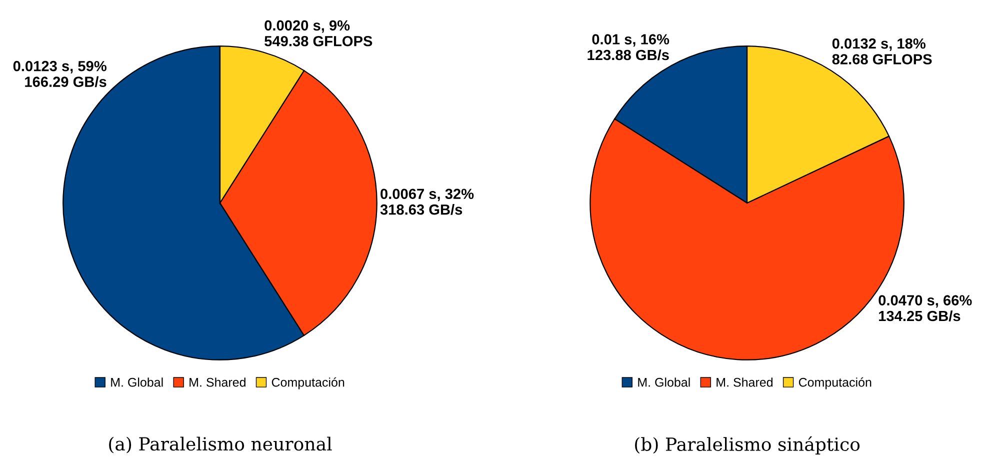 The width and height of the screenshot is (995, 464). Describe the element at coordinates (427, 201) in the screenshot. I see `data-label: 0.0067 s, 32% 318.63 GB/s` at that location.